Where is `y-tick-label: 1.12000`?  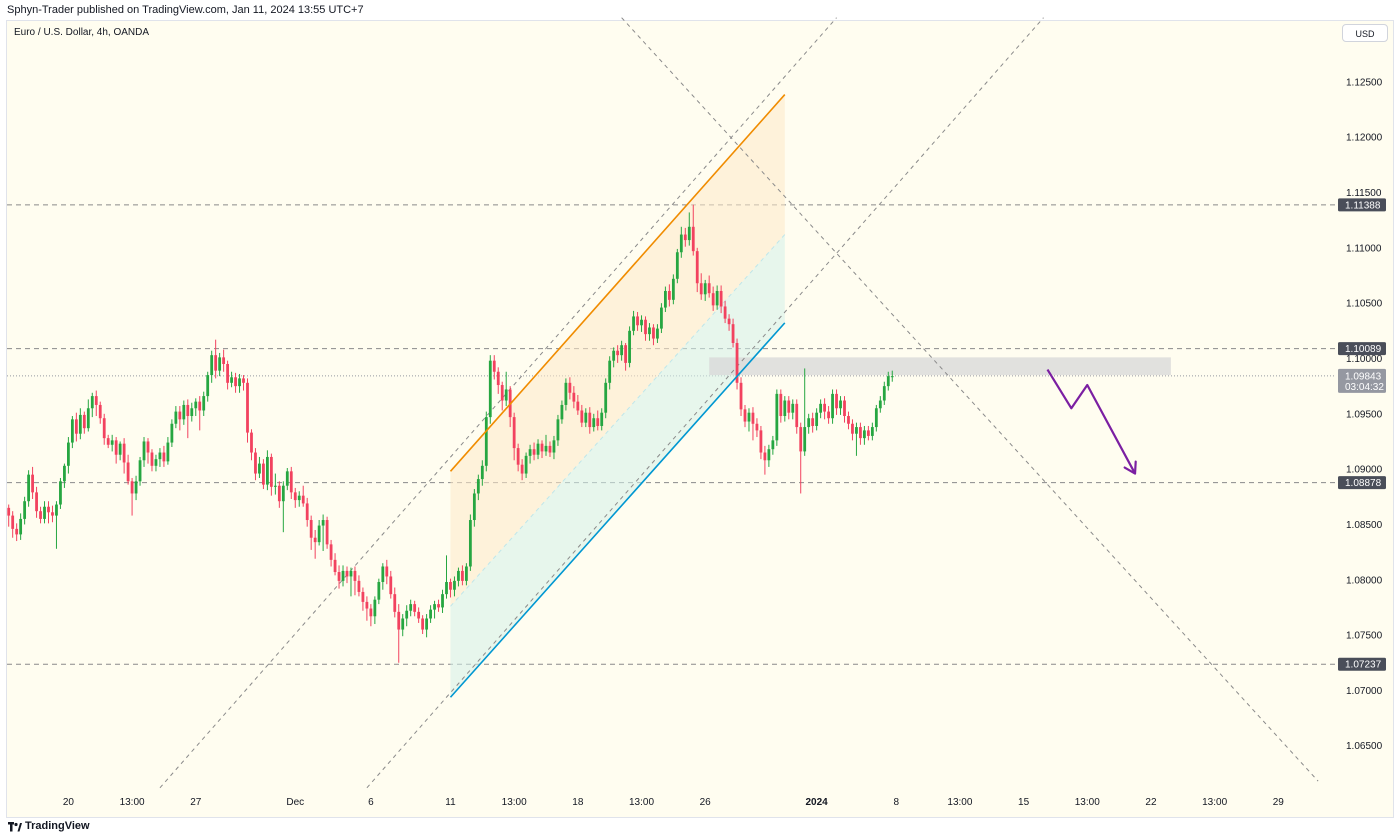
y-tick-label: 1.12000 is located at coordinates (1364, 138).